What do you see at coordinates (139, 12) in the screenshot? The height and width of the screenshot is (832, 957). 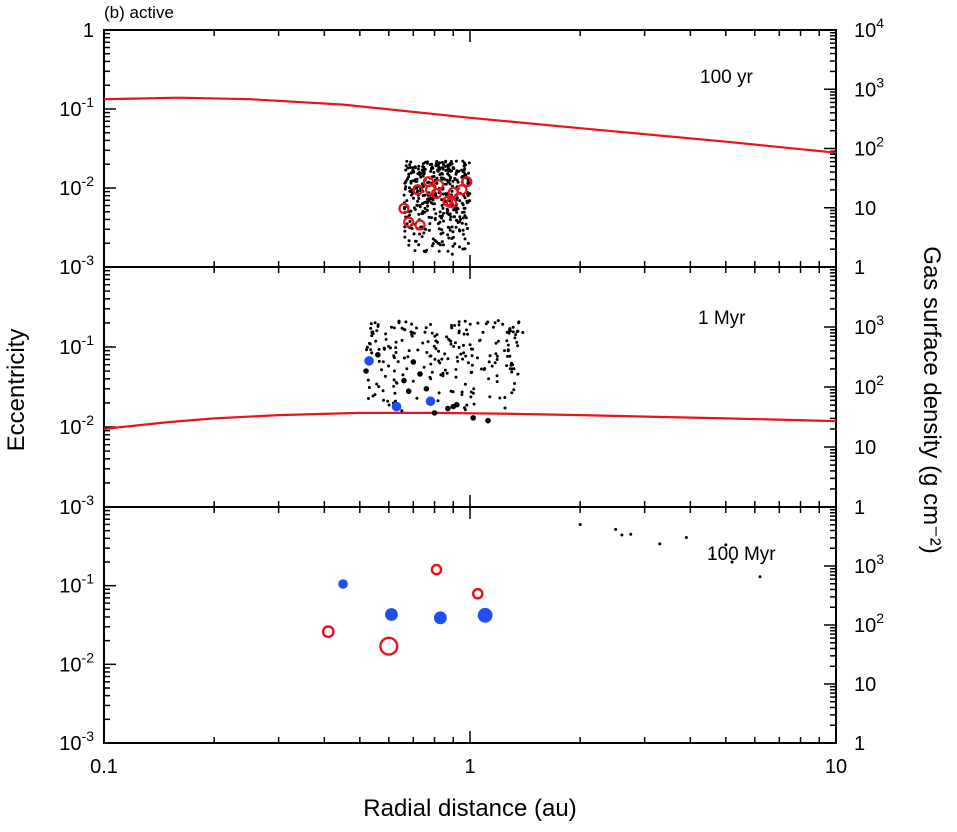 I see `figure-label: (b) active` at bounding box center [139, 12].